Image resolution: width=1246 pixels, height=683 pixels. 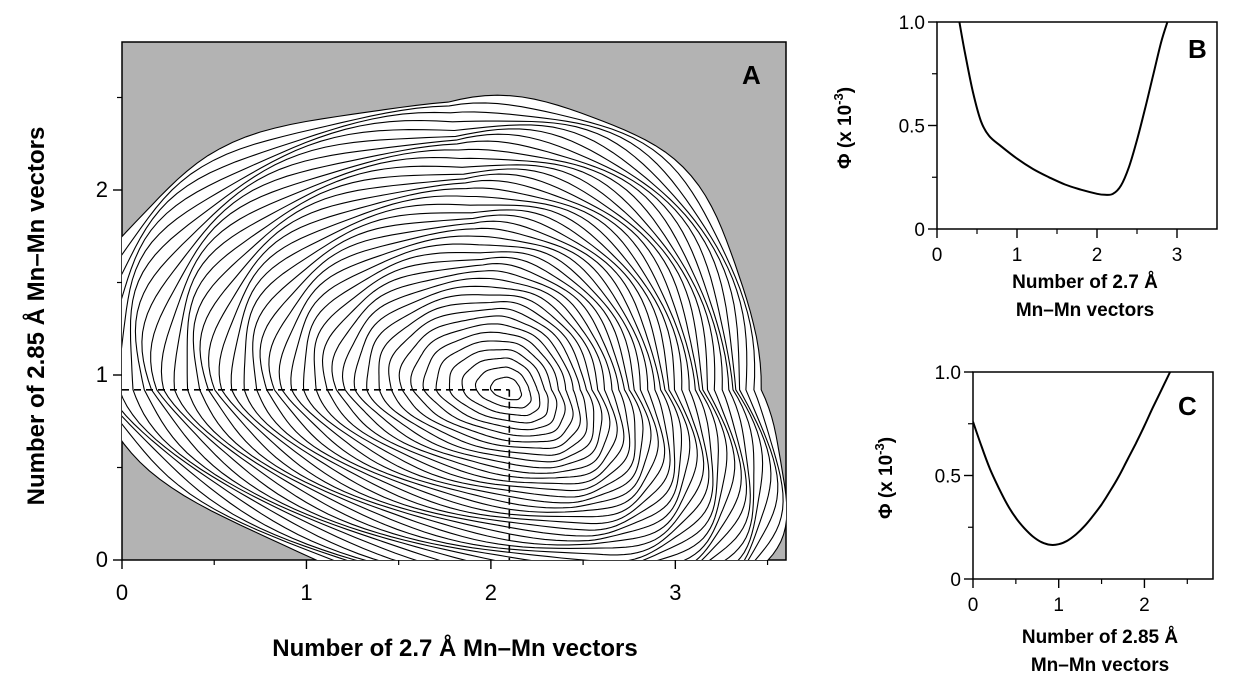 What do you see at coordinates (751, 75) in the screenshot?
I see `panel-a-letter: A` at bounding box center [751, 75].